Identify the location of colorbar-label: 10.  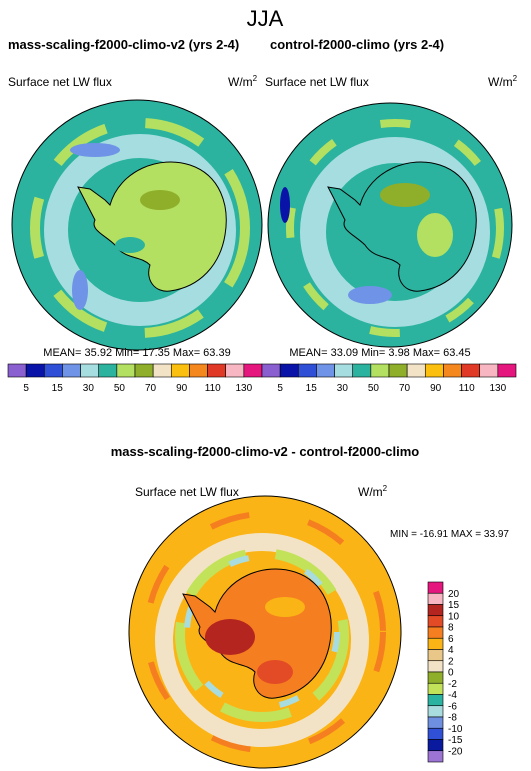
(454, 616).